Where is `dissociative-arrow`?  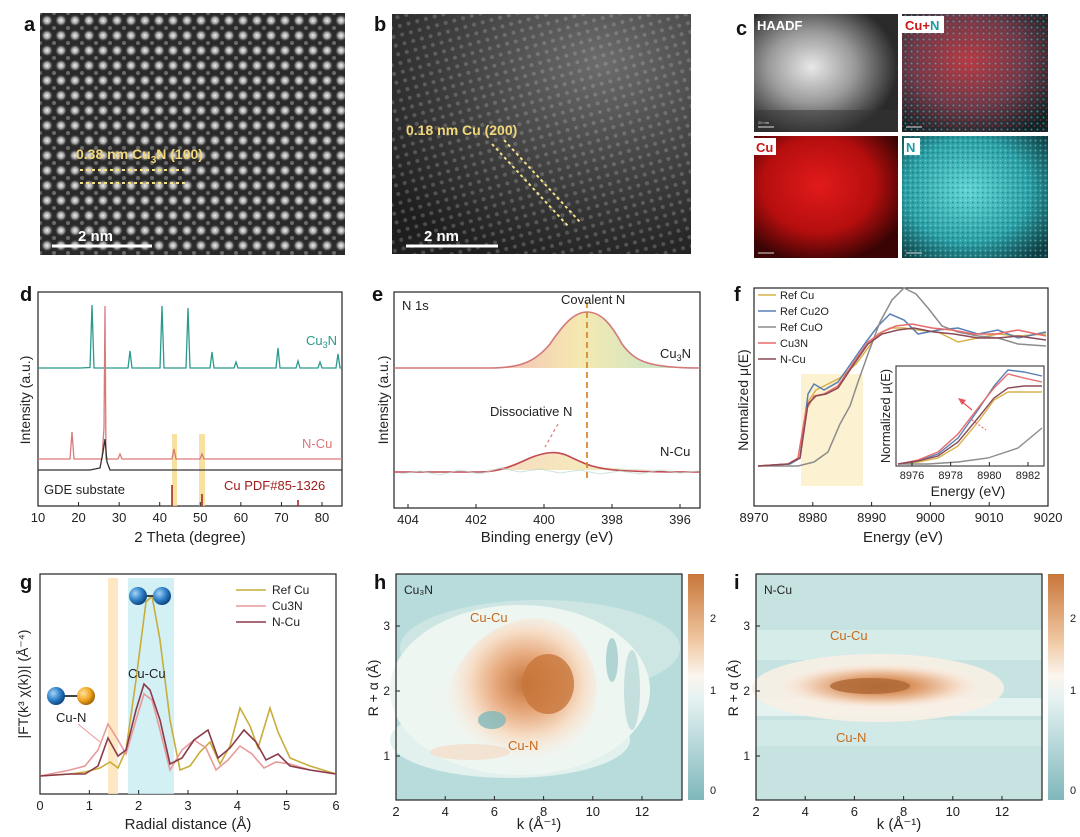 dissociative-arrow is located at coordinates (551, 435).